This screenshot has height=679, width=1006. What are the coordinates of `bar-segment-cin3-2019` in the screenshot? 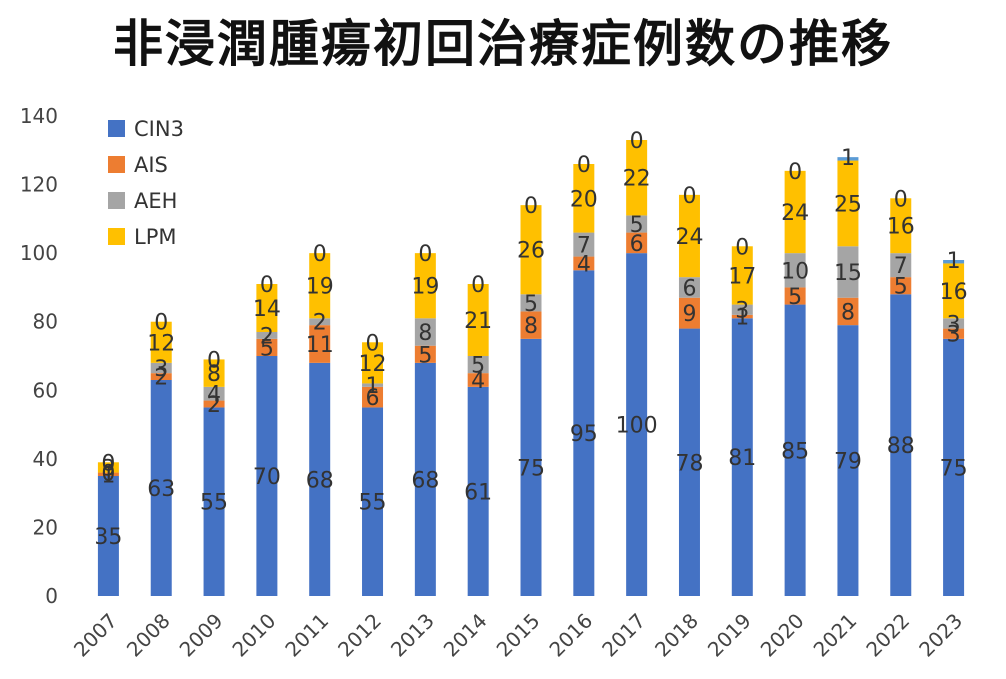 It's located at (742, 457).